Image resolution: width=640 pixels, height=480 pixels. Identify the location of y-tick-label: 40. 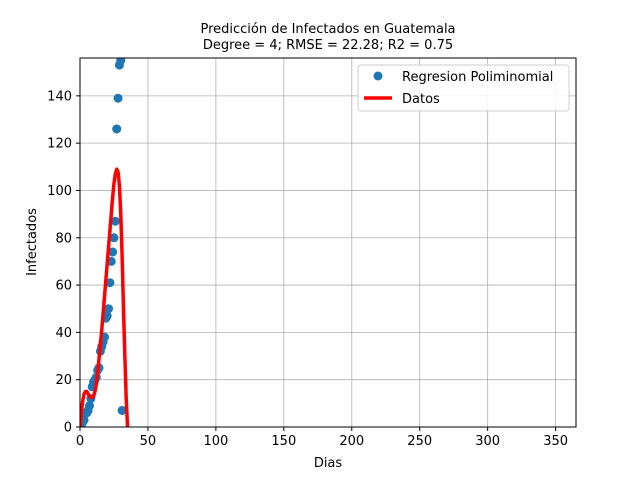
(63, 333).